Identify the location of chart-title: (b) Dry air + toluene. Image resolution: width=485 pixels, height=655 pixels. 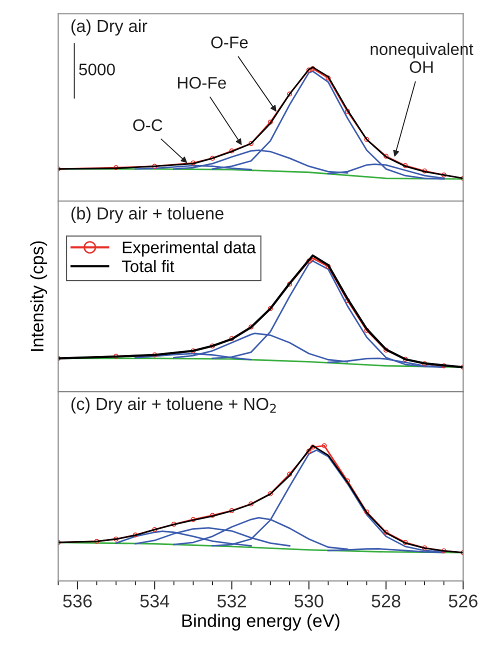
(147, 214).